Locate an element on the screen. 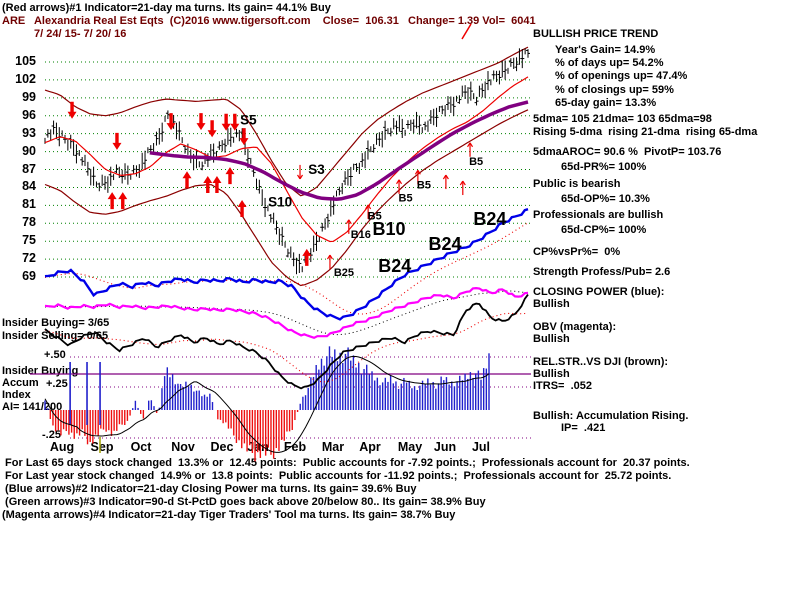 This screenshot has height=600, width=800. signal-count-label: S5 is located at coordinates (248, 119).